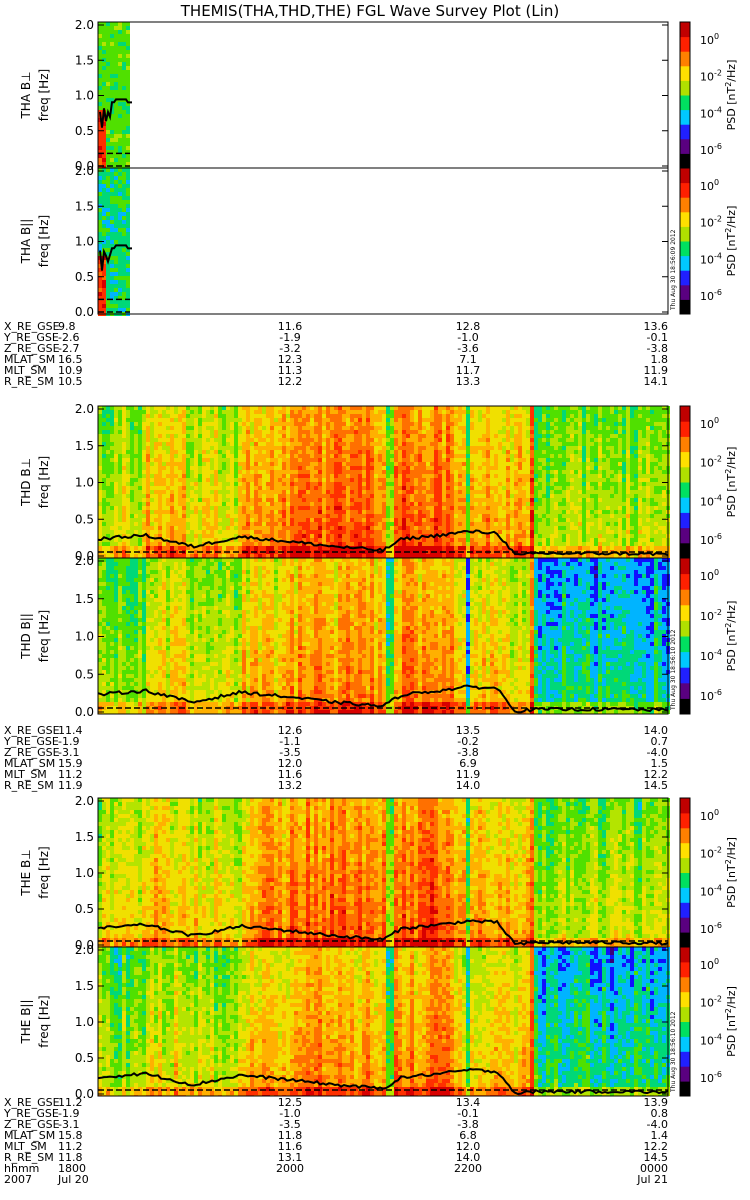  Describe the element at coordinates (84, 60) in the screenshot. I see `y-tick-label: 1.5` at that location.